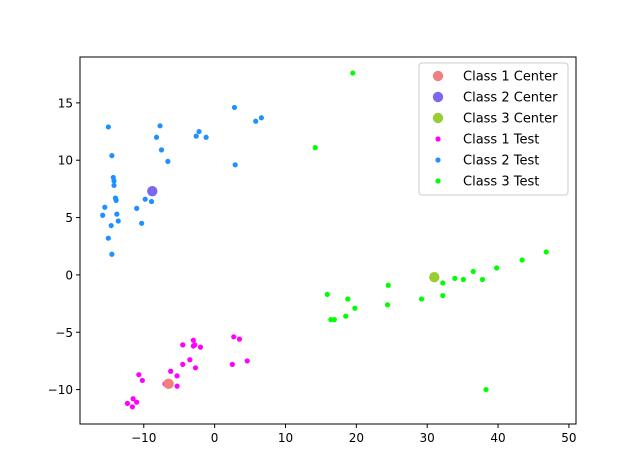  What do you see at coordinates (69, 218) in the screenshot?
I see `y-tick-label: 5` at bounding box center [69, 218].